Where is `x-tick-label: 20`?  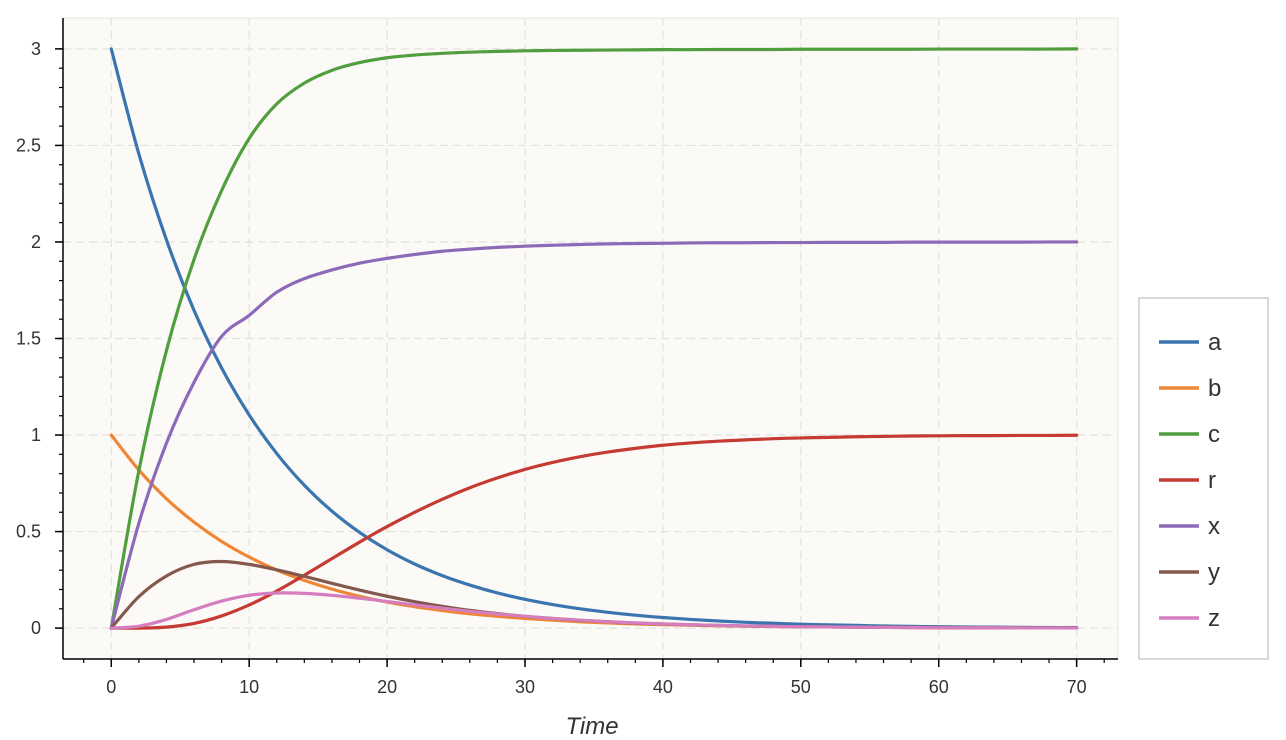
x-tick-label: 20 is located at coordinates (387, 687).